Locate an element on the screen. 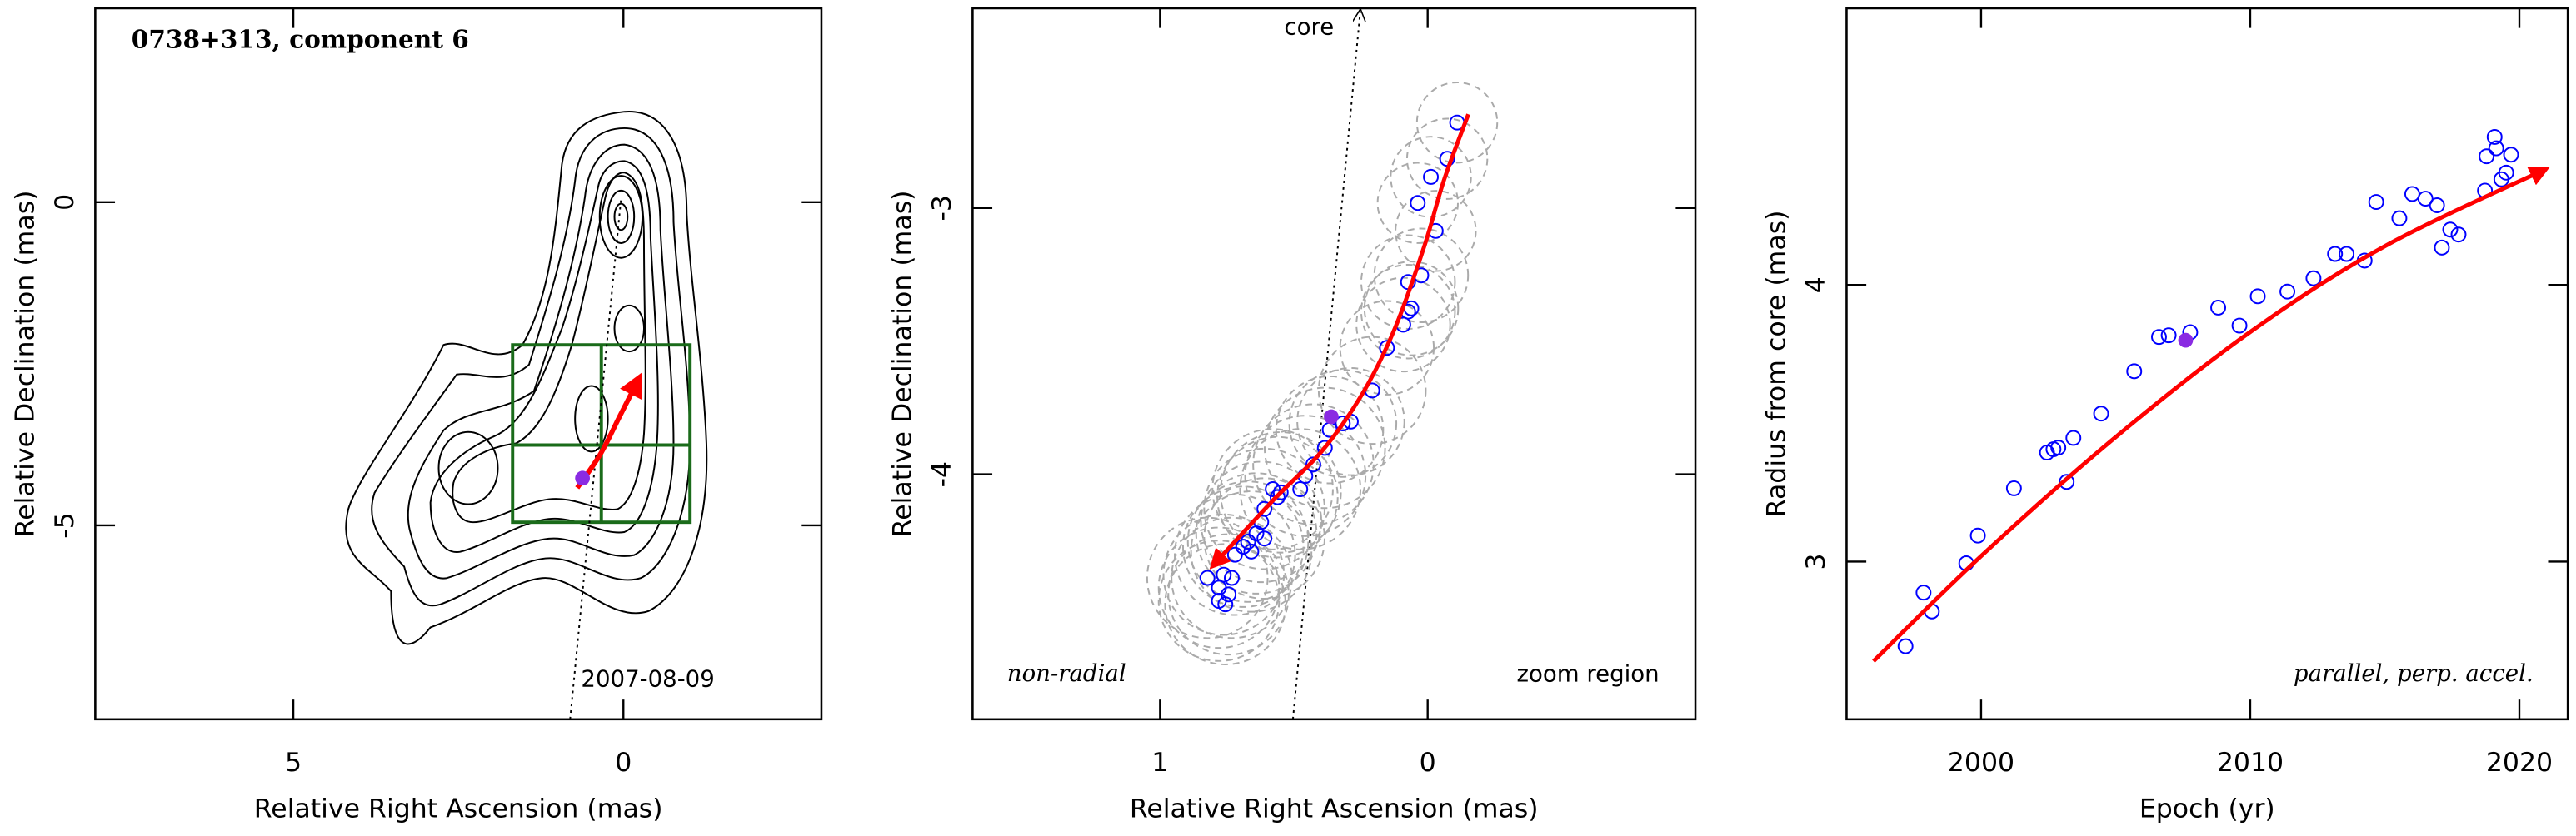 This screenshot has width=2576, height=836. annotation: non-radial is located at coordinates (1066, 673).